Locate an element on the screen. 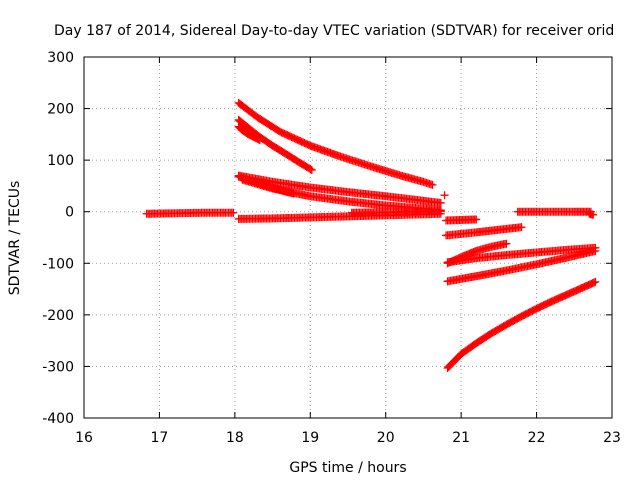 This screenshot has height=480, width=640. x-tick-label: 18 is located at coordinates (235, 438).